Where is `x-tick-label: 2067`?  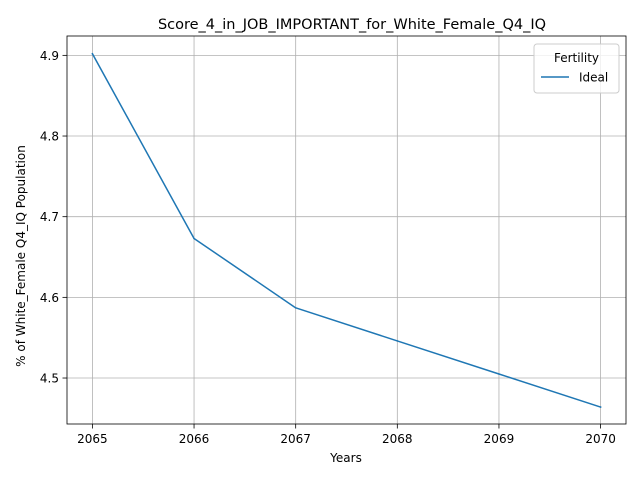
x-tick-label: 2067 is located at coordinates (295, 439).